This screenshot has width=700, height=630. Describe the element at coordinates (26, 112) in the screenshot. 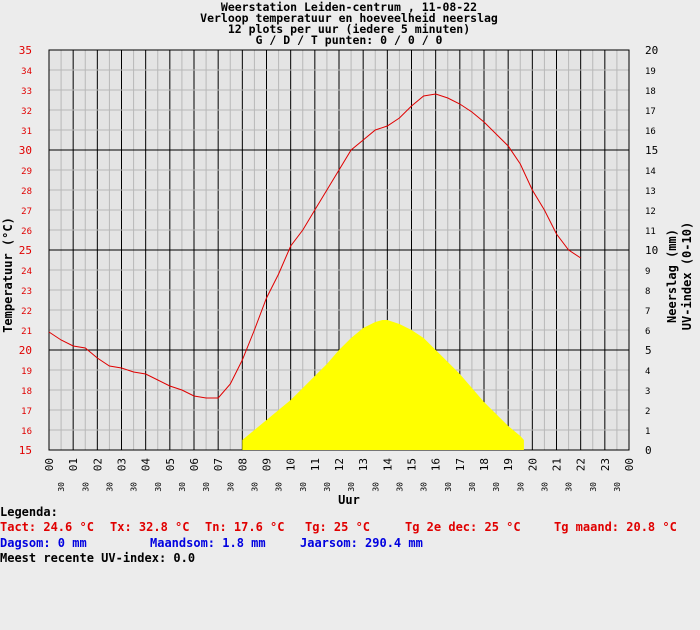

I see `y-left-tick-label: 32` at that location.